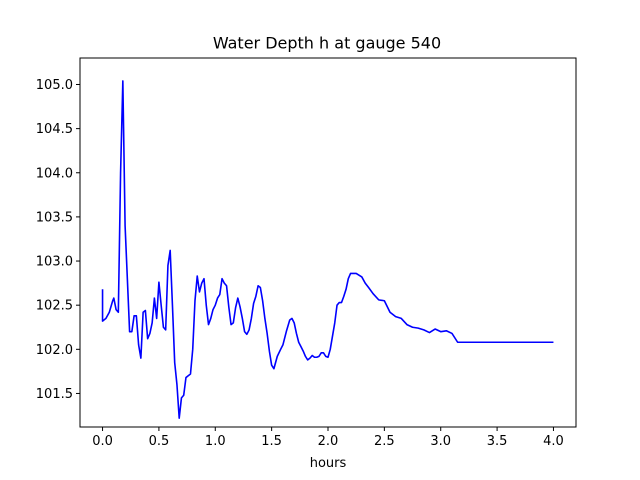 The image size is (640, 480). I want to click on y-axis: 101.5 102.0 102.5 103.0 103.5 104.0 104.5 105.0, so click(58, 240).